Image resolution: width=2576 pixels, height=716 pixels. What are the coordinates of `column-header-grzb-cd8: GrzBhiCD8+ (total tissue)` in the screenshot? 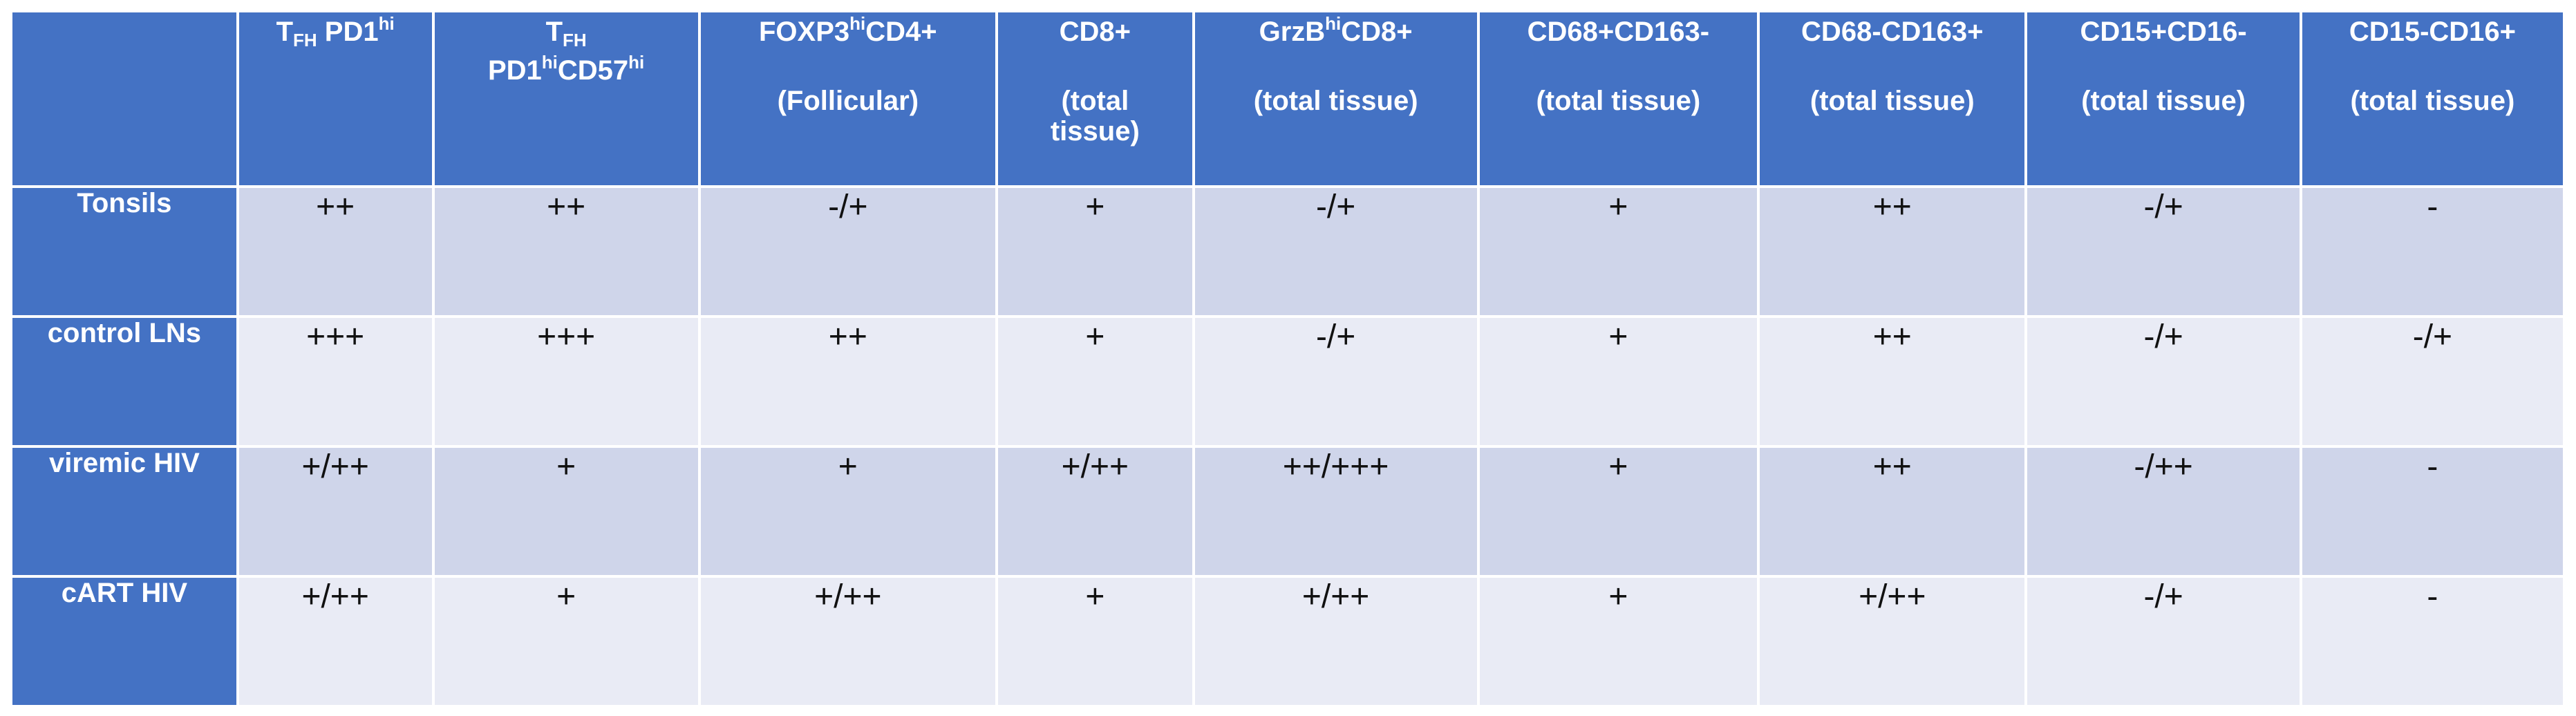 It's located at (1336, 99).